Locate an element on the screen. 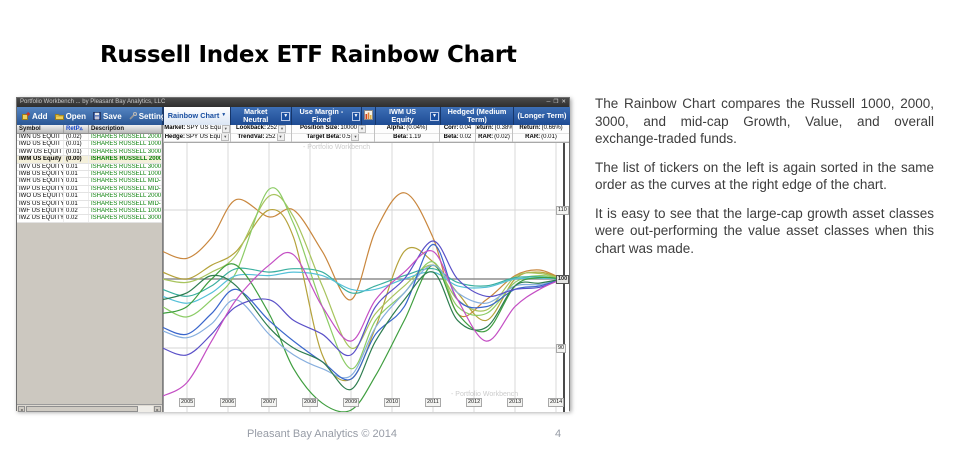 The width and height of the screenshot is (958, 460). toolbar-add-button: Add is located at coordinates (35, 116).